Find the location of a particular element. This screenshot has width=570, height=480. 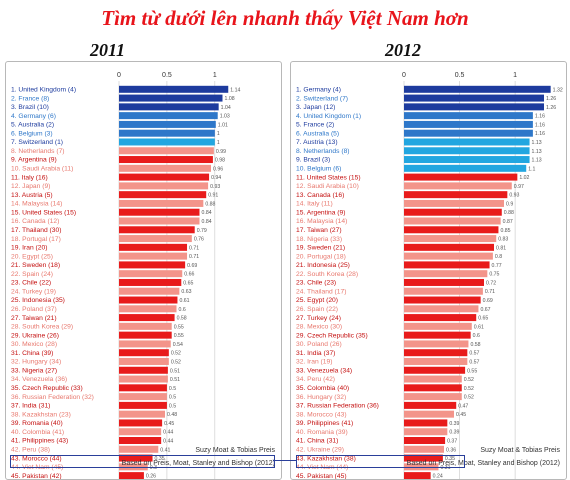

country-label: 19. Iran (20) is located at coordinates (29, 248).